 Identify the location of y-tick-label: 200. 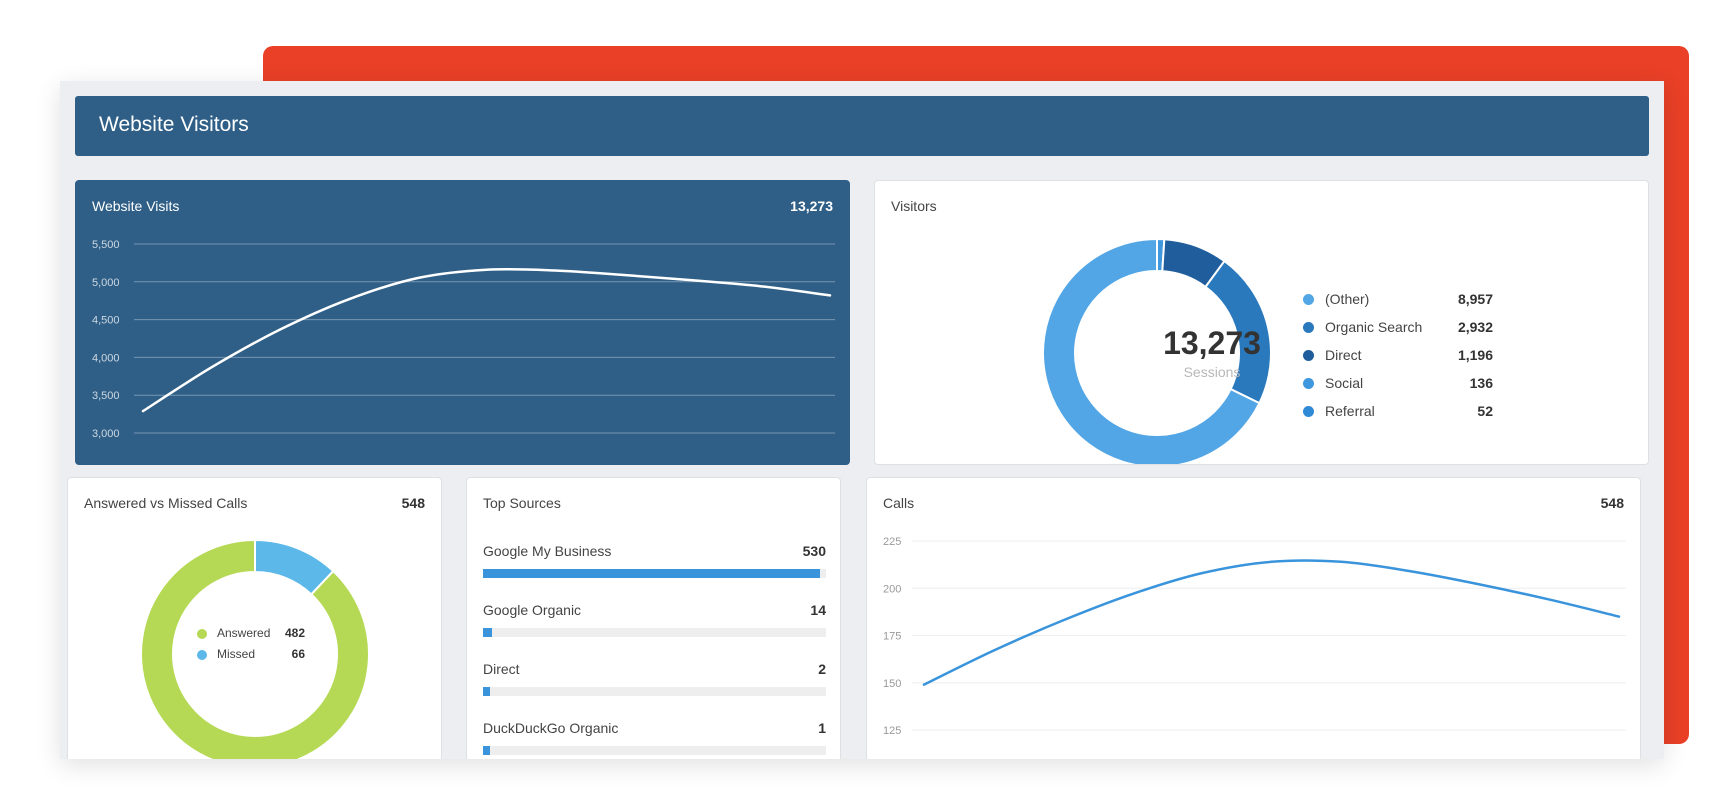
(892, 589).